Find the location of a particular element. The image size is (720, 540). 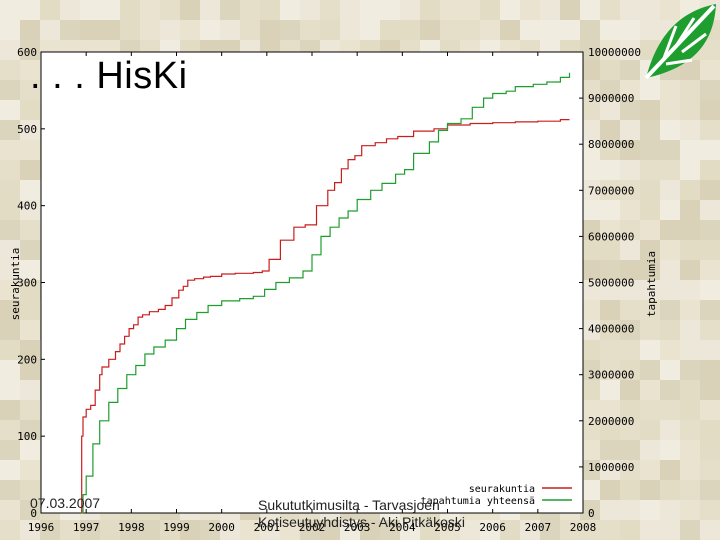

y2-tick-label: 3000000 is located at coordinates (611, 375).